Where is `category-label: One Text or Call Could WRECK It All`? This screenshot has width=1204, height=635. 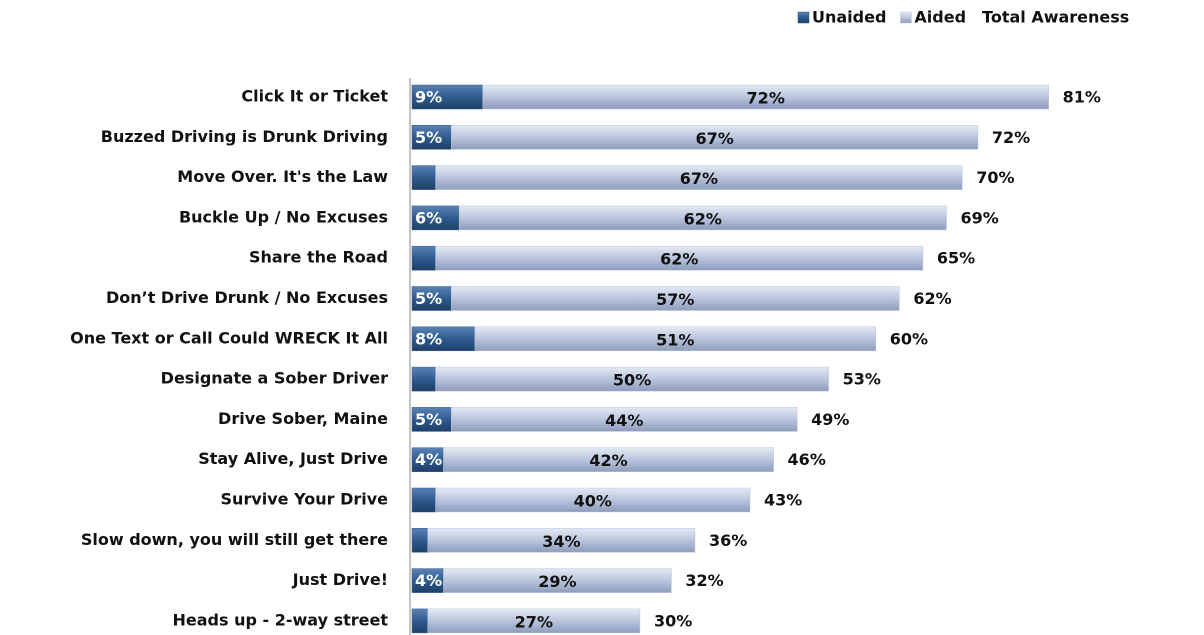
category-label: One Text or Call Could WRECK It All is located at coordinates (229, 337).